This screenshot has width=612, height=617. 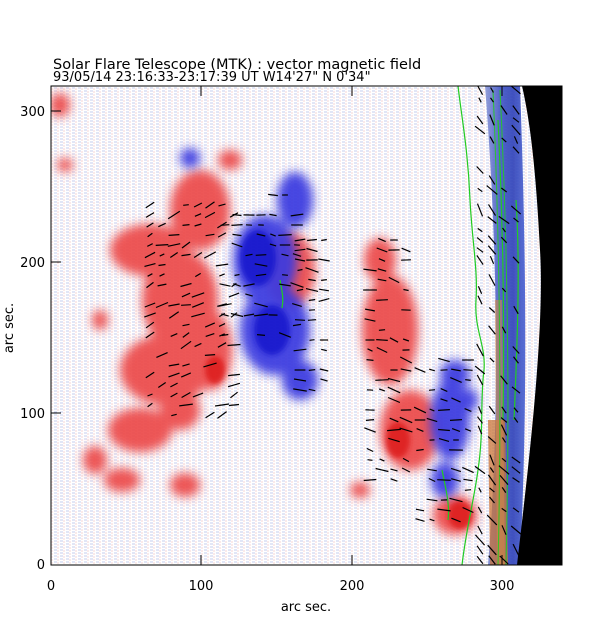 What do you see at coordinates (201, 586) in the screenshot?
I see `x-tick-label-100: 100` at bounding box center [201, 586].